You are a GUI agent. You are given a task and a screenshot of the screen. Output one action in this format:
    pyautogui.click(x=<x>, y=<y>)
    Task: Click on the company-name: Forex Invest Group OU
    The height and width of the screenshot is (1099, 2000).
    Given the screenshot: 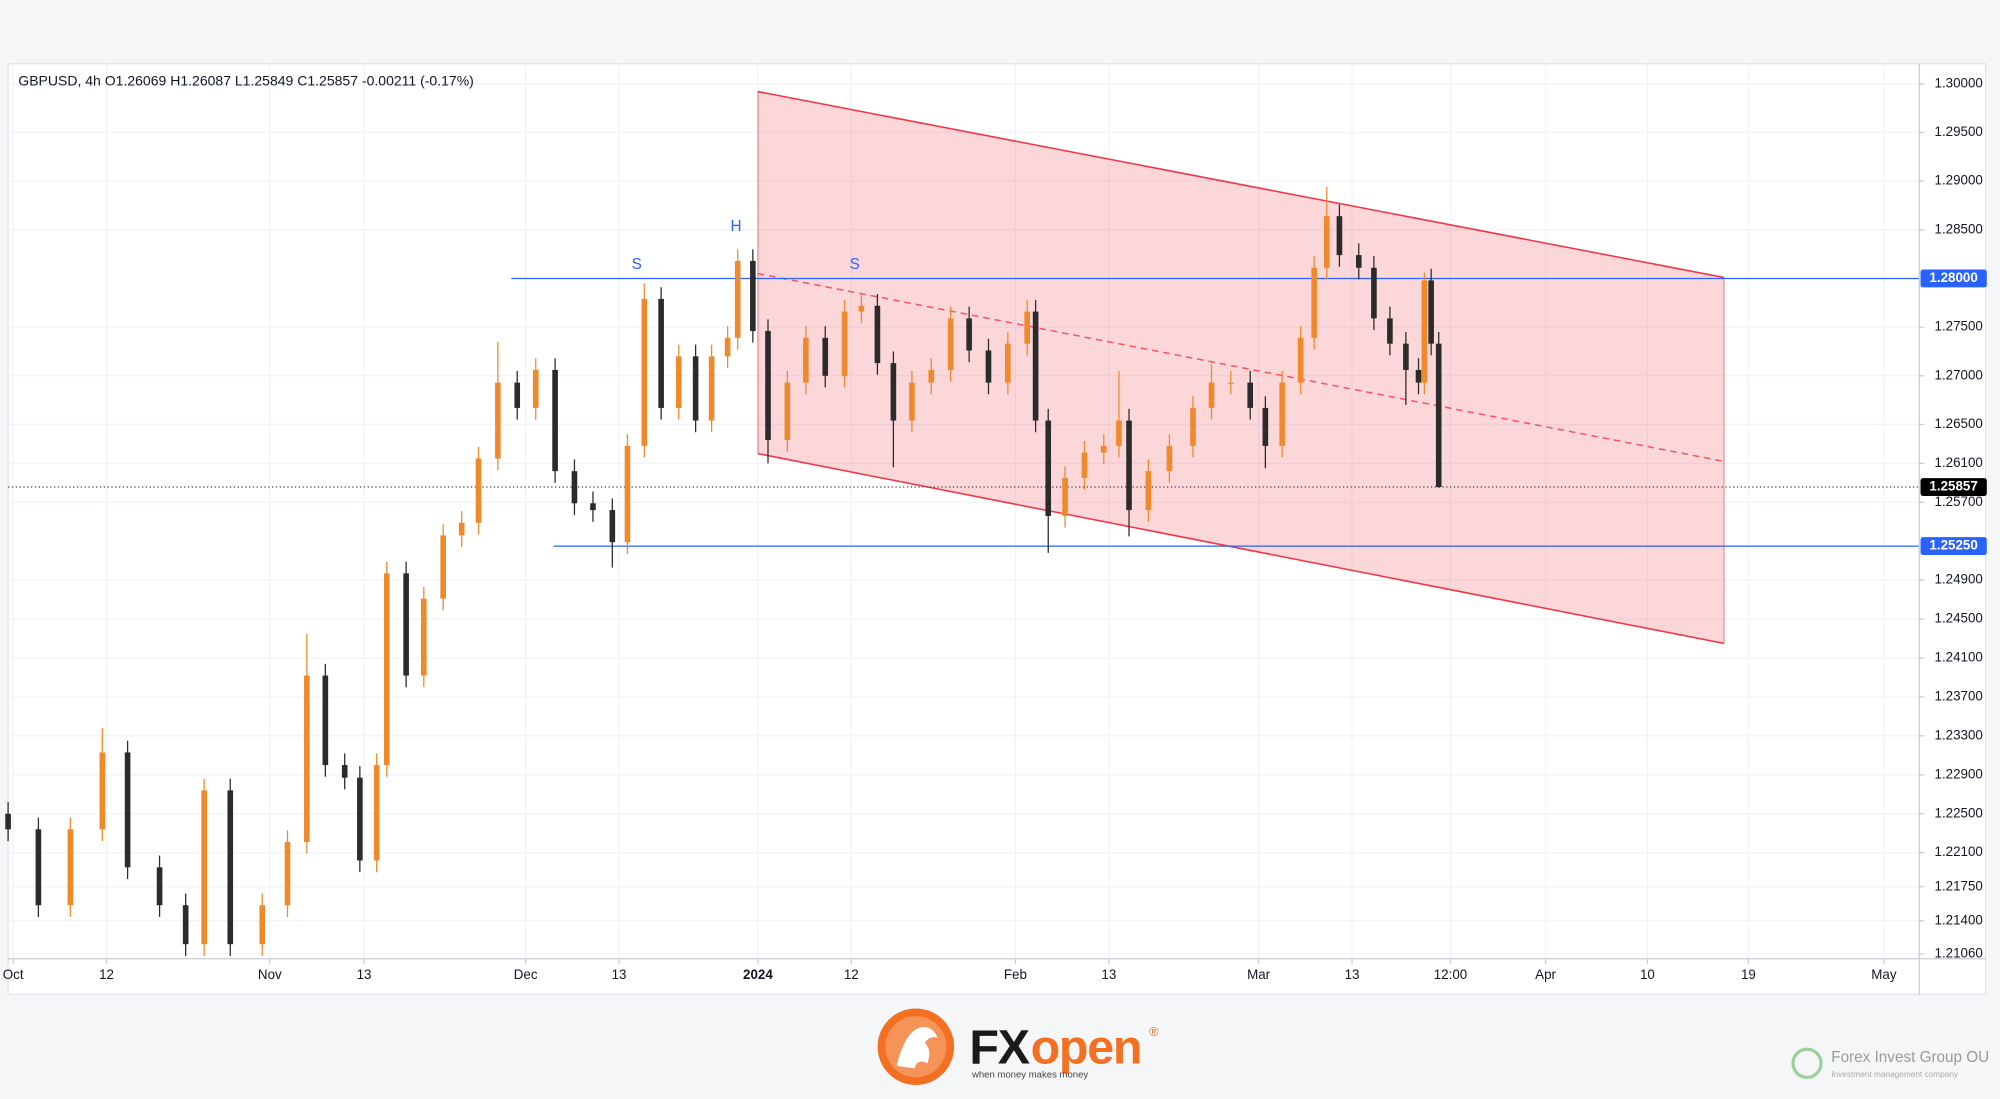 What is the action you would take?
    pyautogui.click(x=1910, y=1057)
    